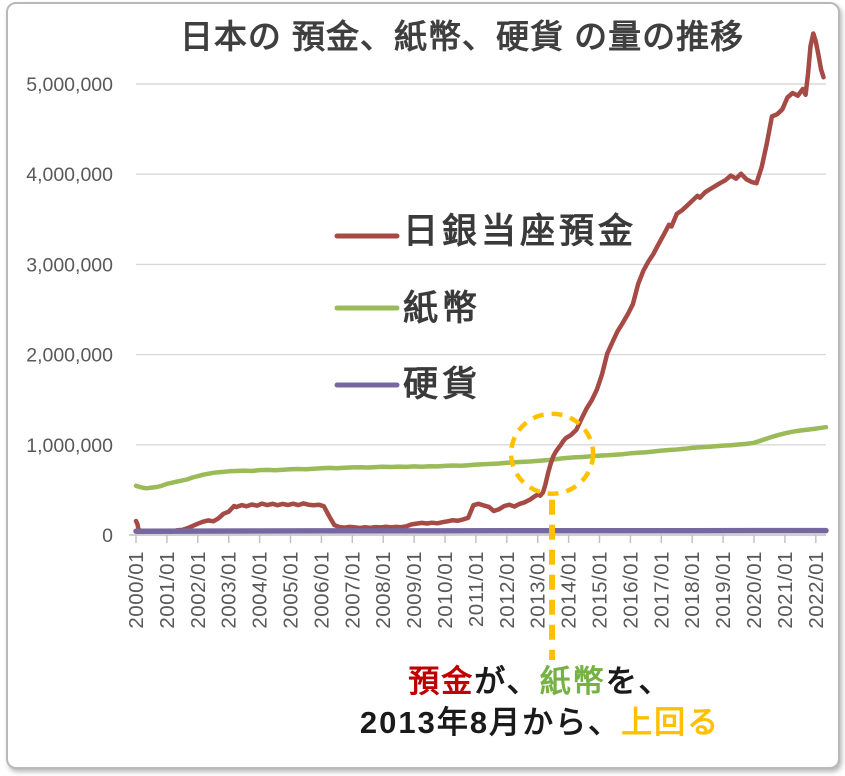  What do you see at coordinates (442, 384) in the screenshot?
I see `legend-label-coins: 硬貨` at bounding box center [442, 384].